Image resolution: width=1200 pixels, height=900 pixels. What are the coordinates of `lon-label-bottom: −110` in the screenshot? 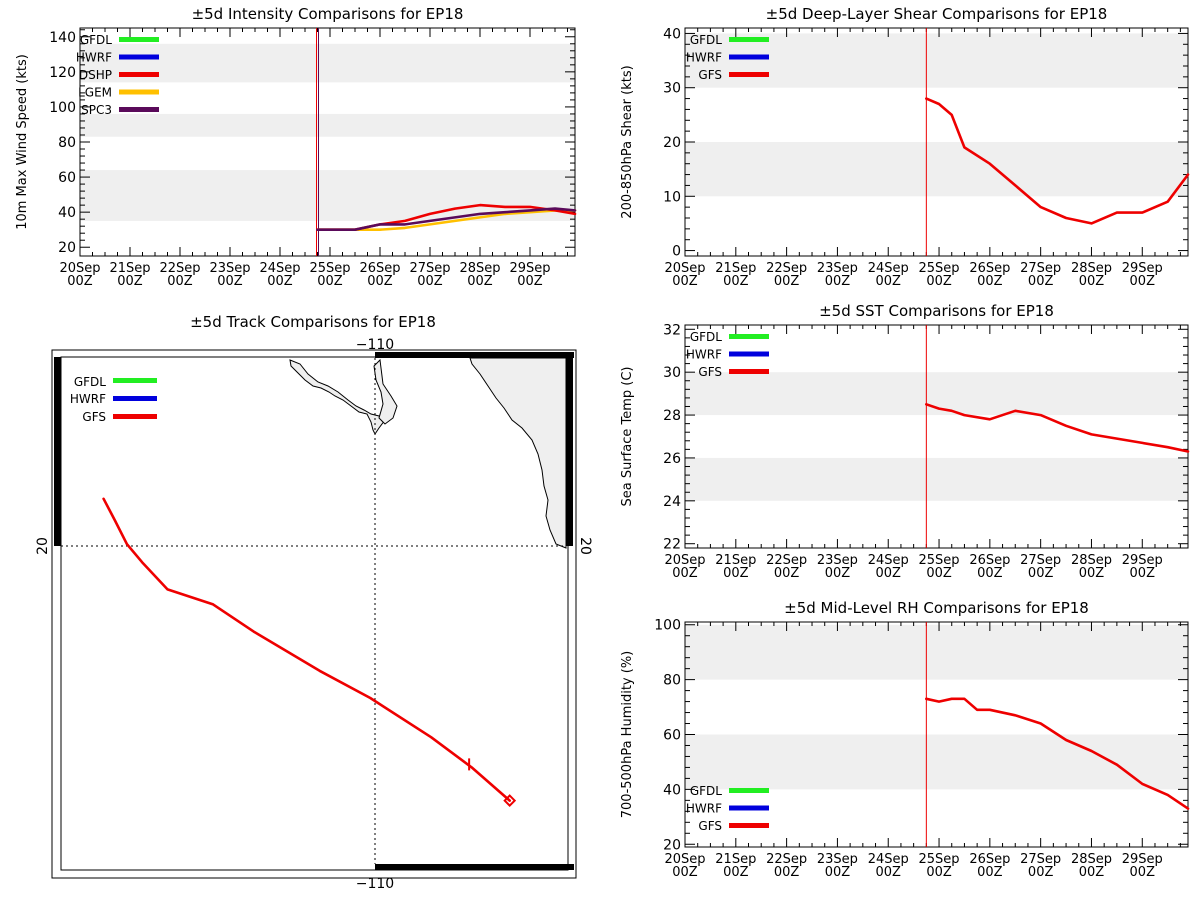 It's located at (375, 884).